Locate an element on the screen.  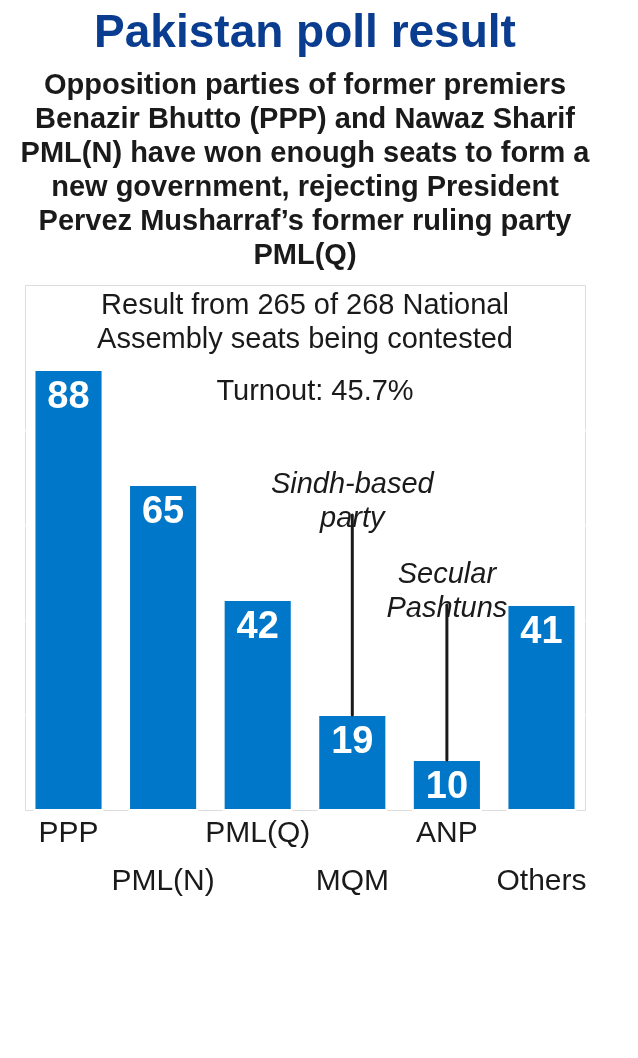
annotation: Turnout: 45.7% is located at coordinates (315, 390).